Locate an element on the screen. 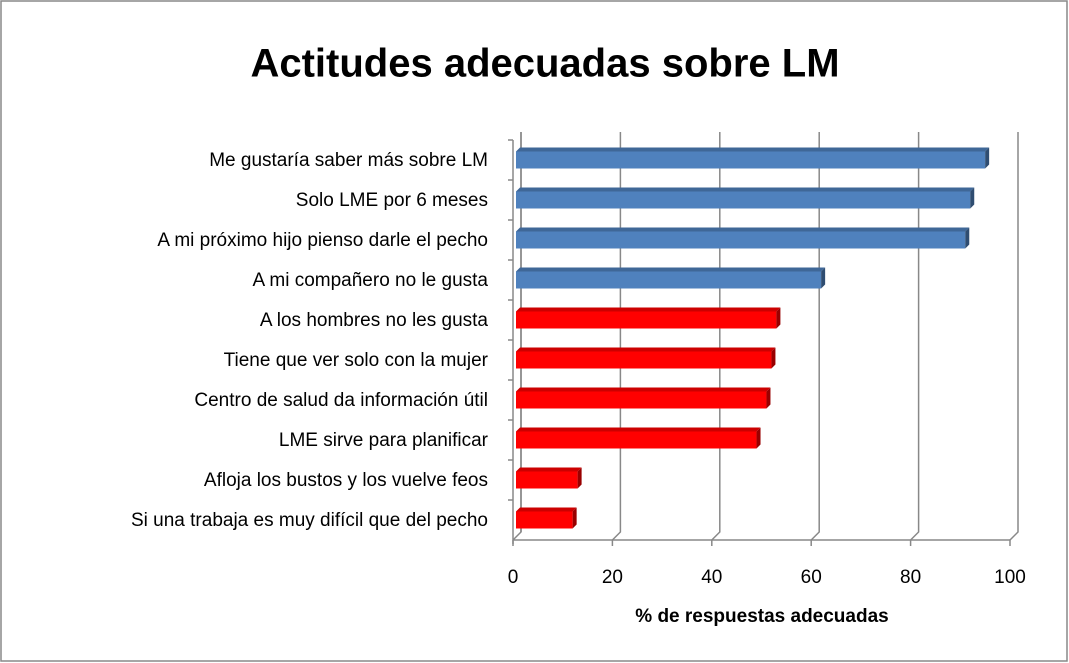 This screenshot has width=1069, height=663. x-axis-title: % de respuestas adecuadas is located at coordinates (761, 616).